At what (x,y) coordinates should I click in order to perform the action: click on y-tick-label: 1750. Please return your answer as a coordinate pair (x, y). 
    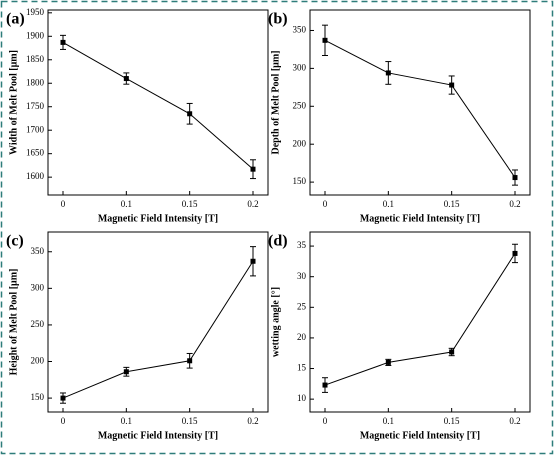
    Looking at the image, I should click on (35, 106).